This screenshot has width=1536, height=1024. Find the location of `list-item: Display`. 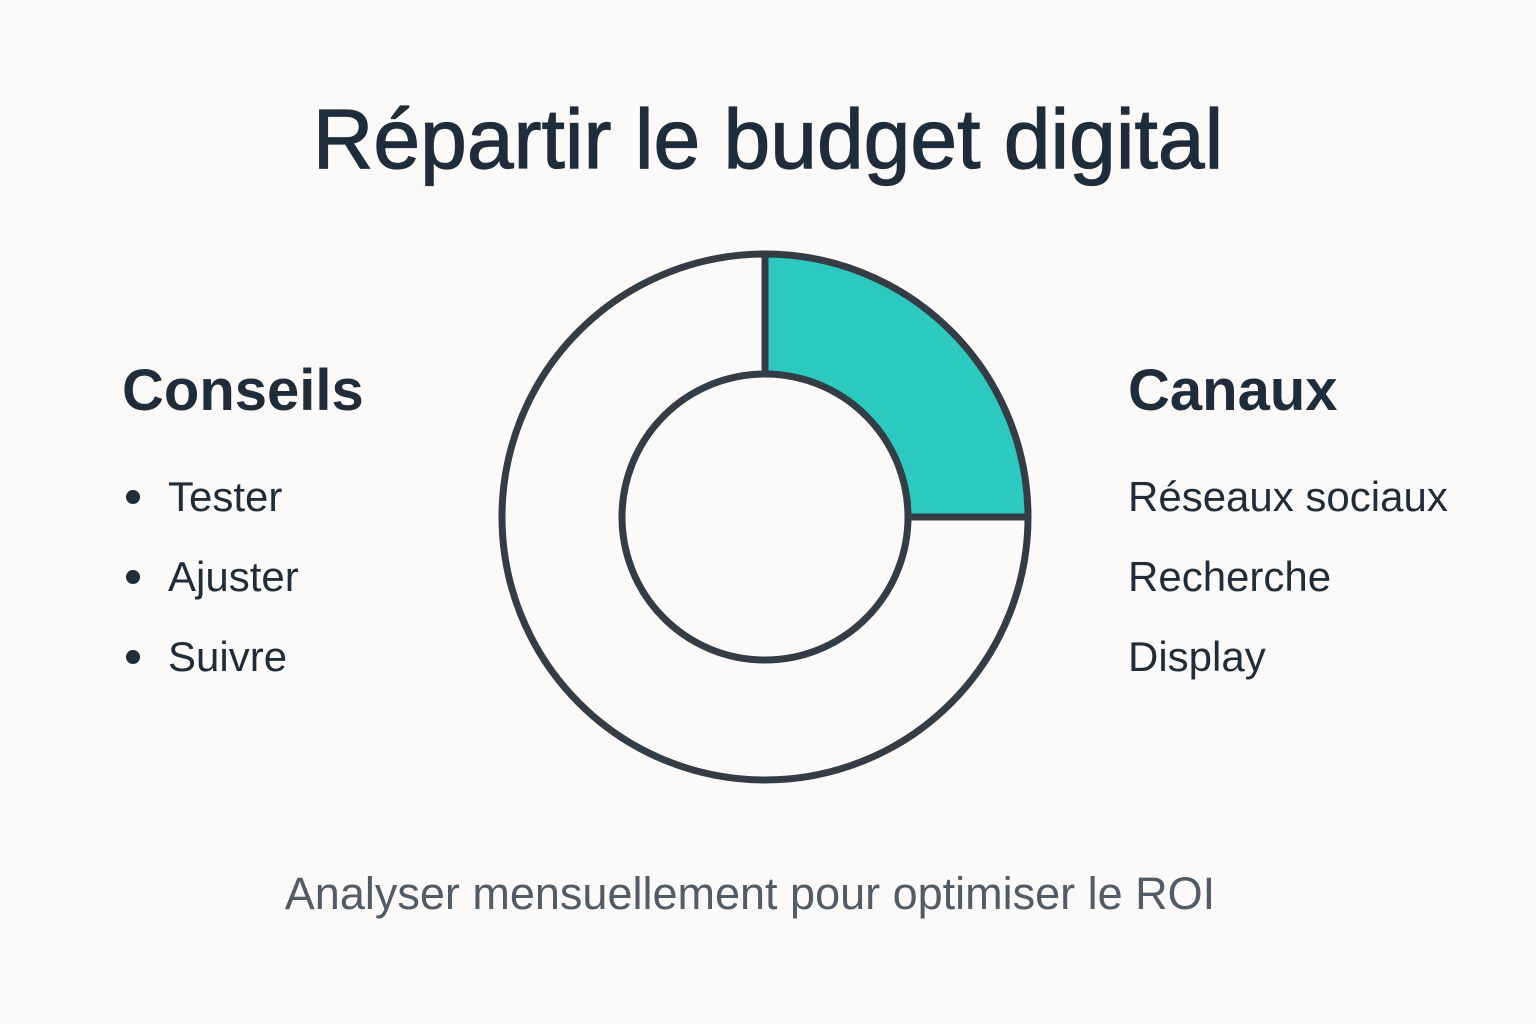

list-item: Display is located at coordinates (1288, 657).